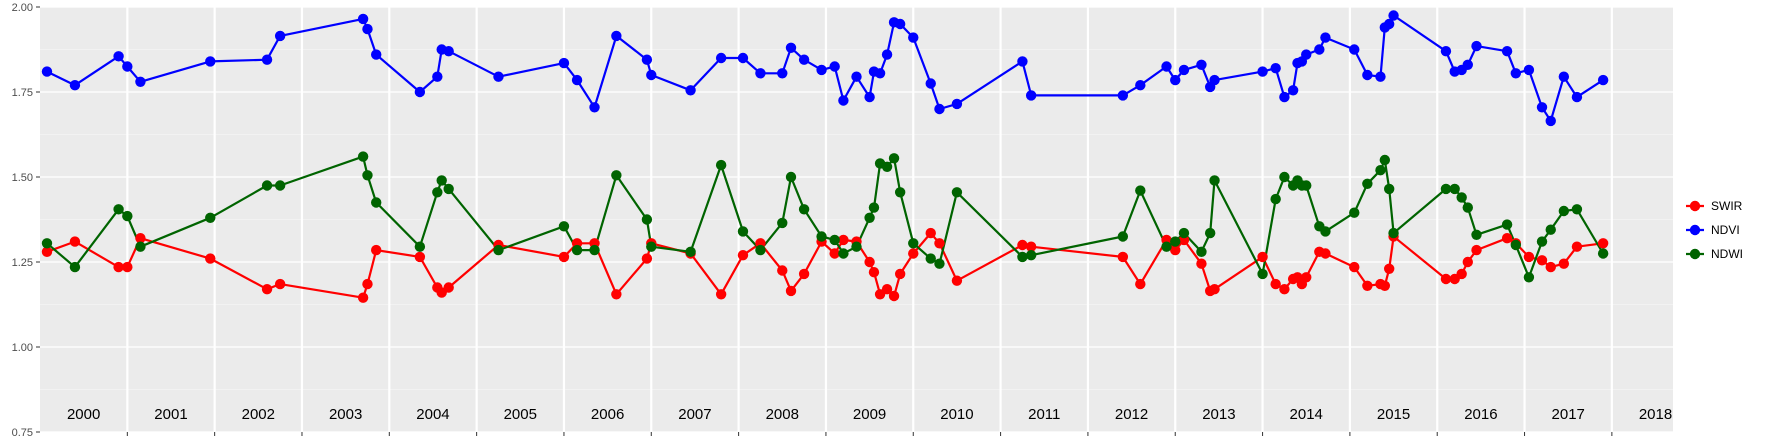 The height and width of the screenshot is (447, 1773). I want to click on y-tick-label: 2.00, so click(22, 8).